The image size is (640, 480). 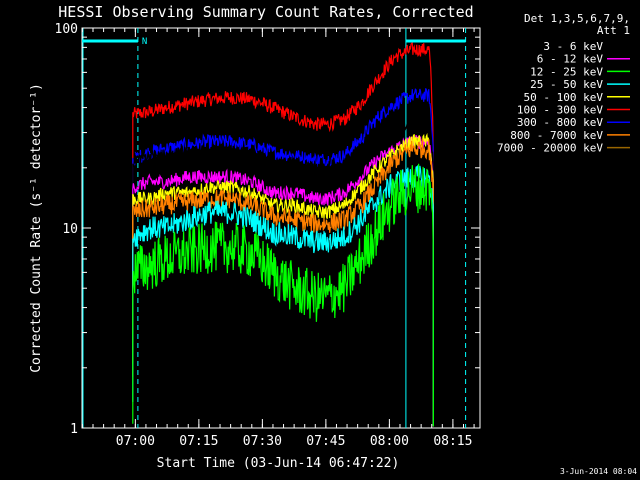 I want to click on date-stamp: 3-Jun-2014 08:04, so click(x=598, y=471).